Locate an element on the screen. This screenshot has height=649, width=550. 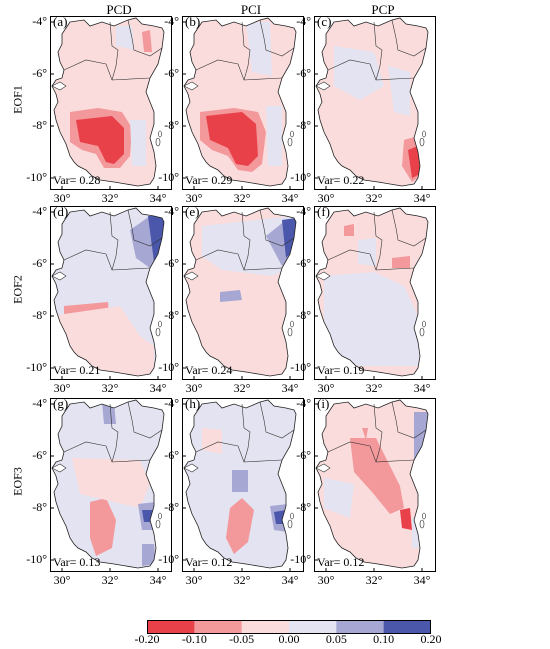
colorbar-tick-label: 0.20 is located at coordinates (431, 639).